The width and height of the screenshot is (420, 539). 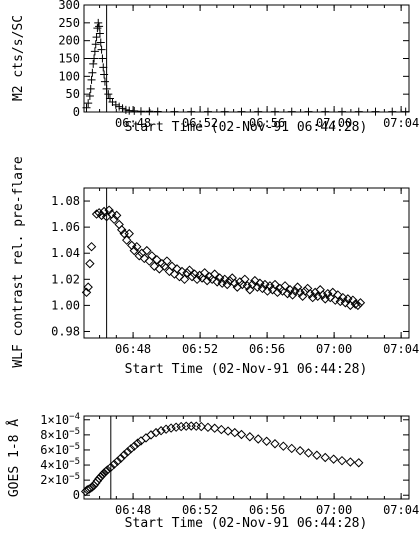 I want to click on y-tick-exponent: −5, so click(x=74, y=477).